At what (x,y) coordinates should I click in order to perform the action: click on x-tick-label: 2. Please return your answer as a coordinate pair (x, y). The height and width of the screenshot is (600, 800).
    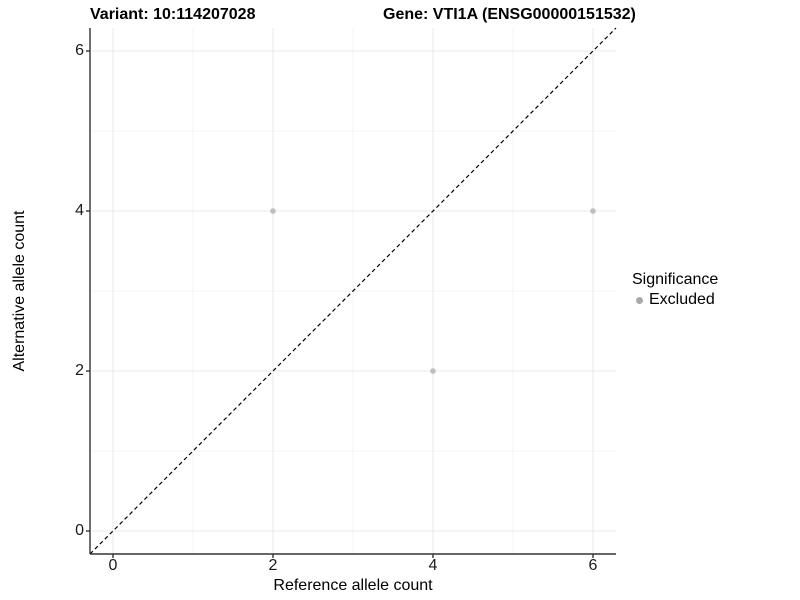
    Looking at the image, I should click on (273, 565).